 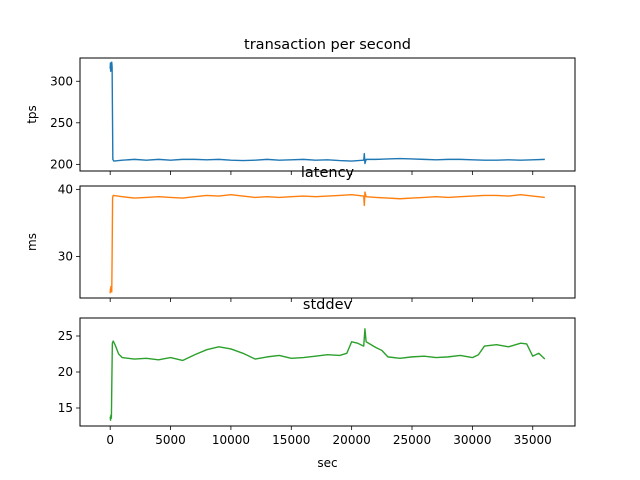 I want to click on x-tick-label: 15000, so click(x=291, y=440).